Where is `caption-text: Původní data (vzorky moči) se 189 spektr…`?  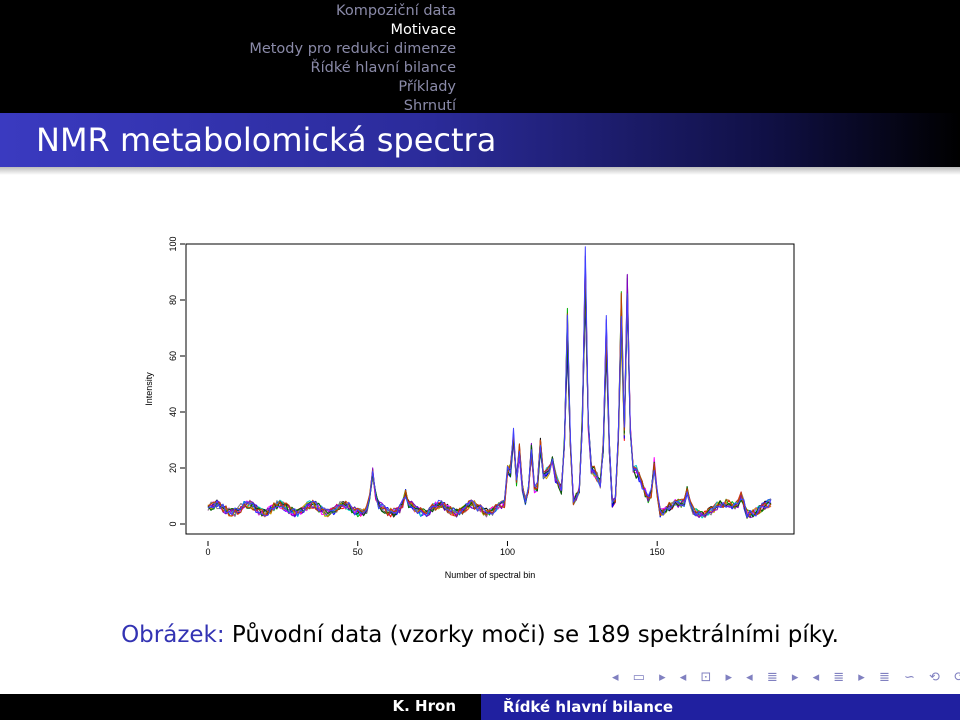
caption-text: Původní data (vzorky moči) se 189 spektr… is located at coordinates (535, 635).